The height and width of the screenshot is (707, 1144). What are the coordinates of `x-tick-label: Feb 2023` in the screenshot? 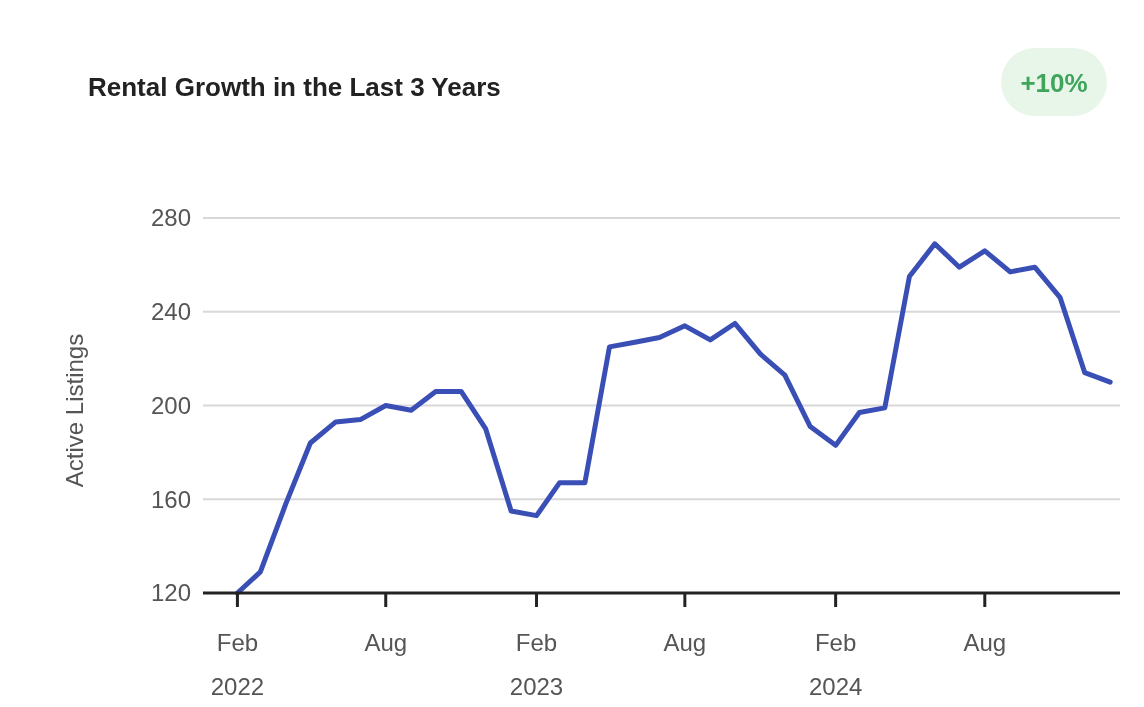 It's located at (536, 664).